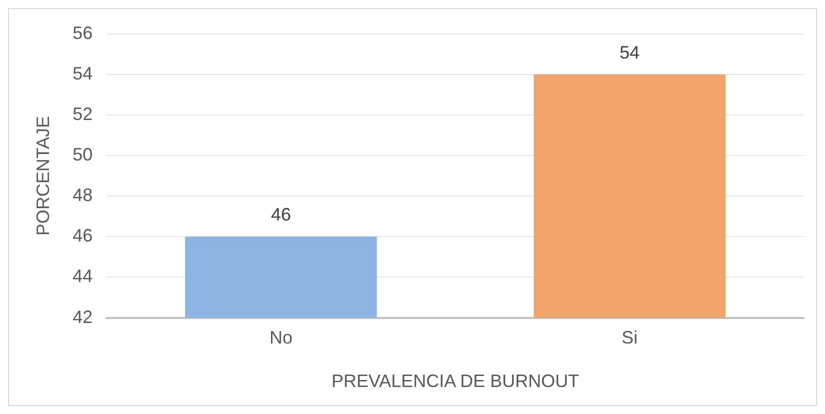 The height and width of the screenshot is (414, 825). What do you see at coordinates (455, 381) in the screenshot?
I see `x-axis-title: PREVALENCIA DE BURNOUT` at bounding box center [455, 381].